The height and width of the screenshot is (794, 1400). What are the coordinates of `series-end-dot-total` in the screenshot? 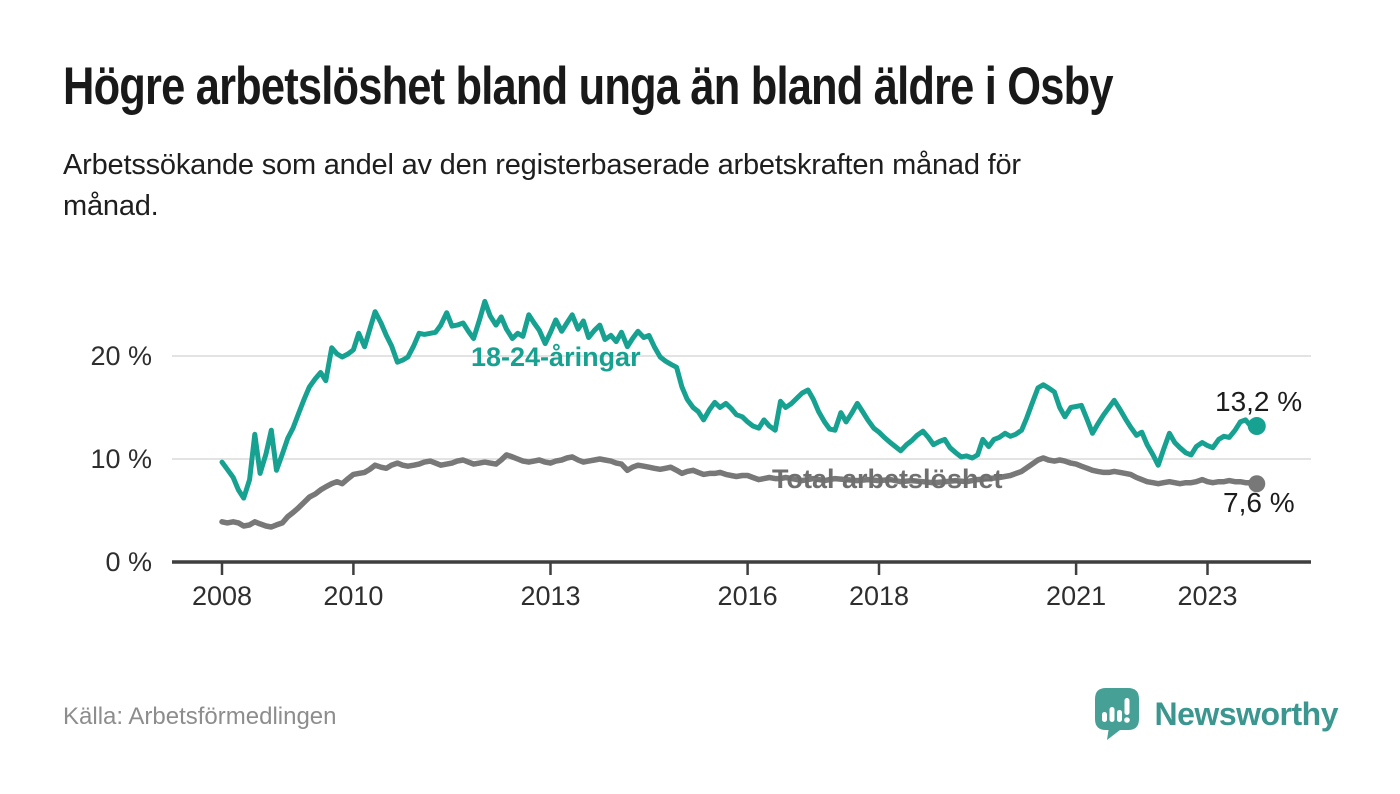 It's located at (1257, 484).